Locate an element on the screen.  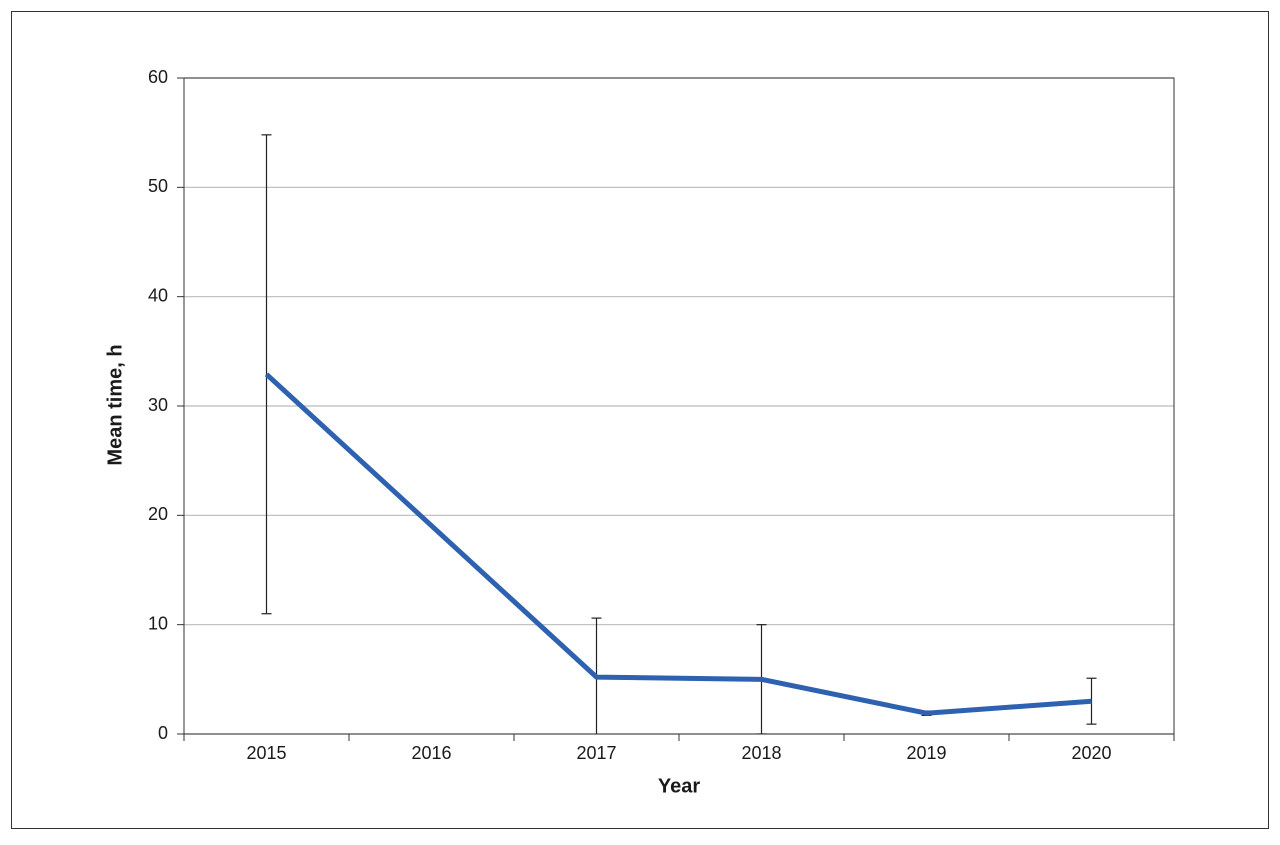
x-tick-label: 2017 is located at coordinates (596, 753).